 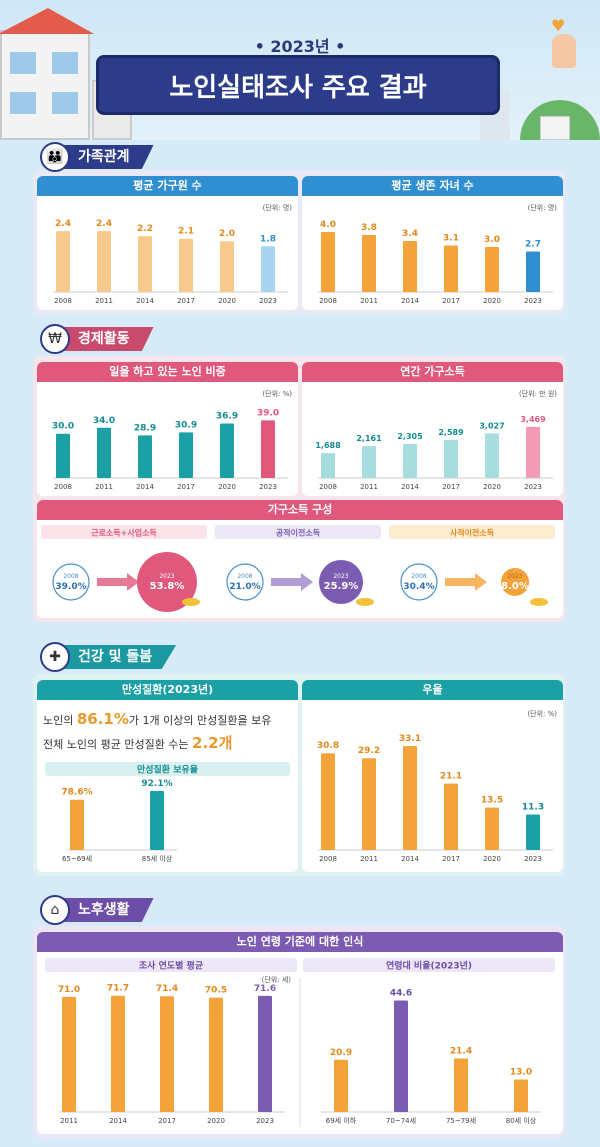 What do you see at coordinates (105, 910) in the screenshot?
I see `section-title: 노후생활` at bounding box center [105, 910].